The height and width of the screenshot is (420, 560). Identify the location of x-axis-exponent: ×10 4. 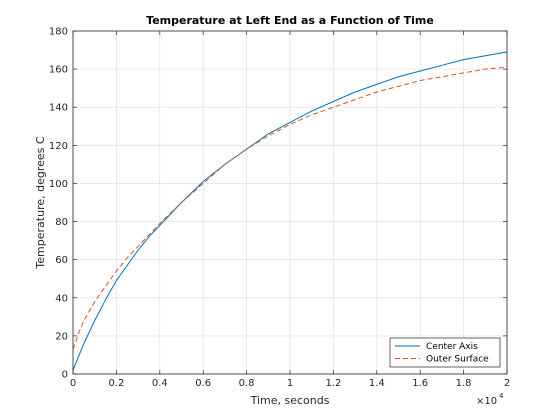
(490, 399).